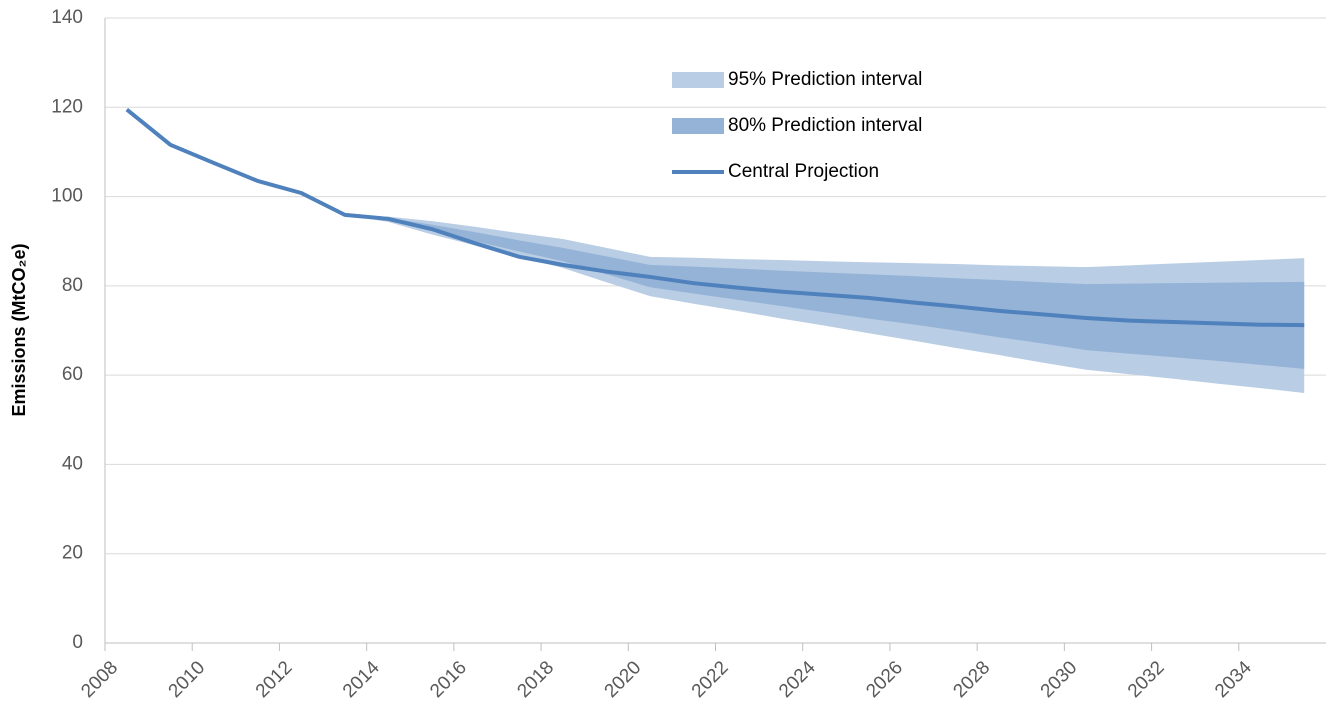 This screenshot has width=1332, height=722. What do you see at coordinates (710, 679) in the screenshot?
I see `x-tick-label: 2022` at bounding box center [710, 679].